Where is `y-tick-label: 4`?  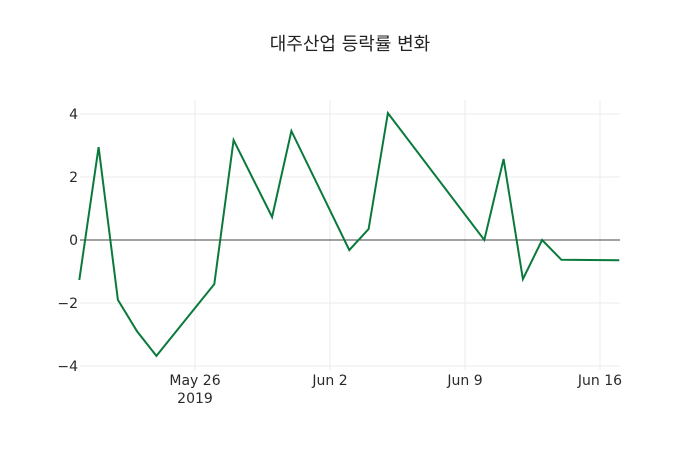 y-tick-label: 4 is located at coordinates (73, 115).